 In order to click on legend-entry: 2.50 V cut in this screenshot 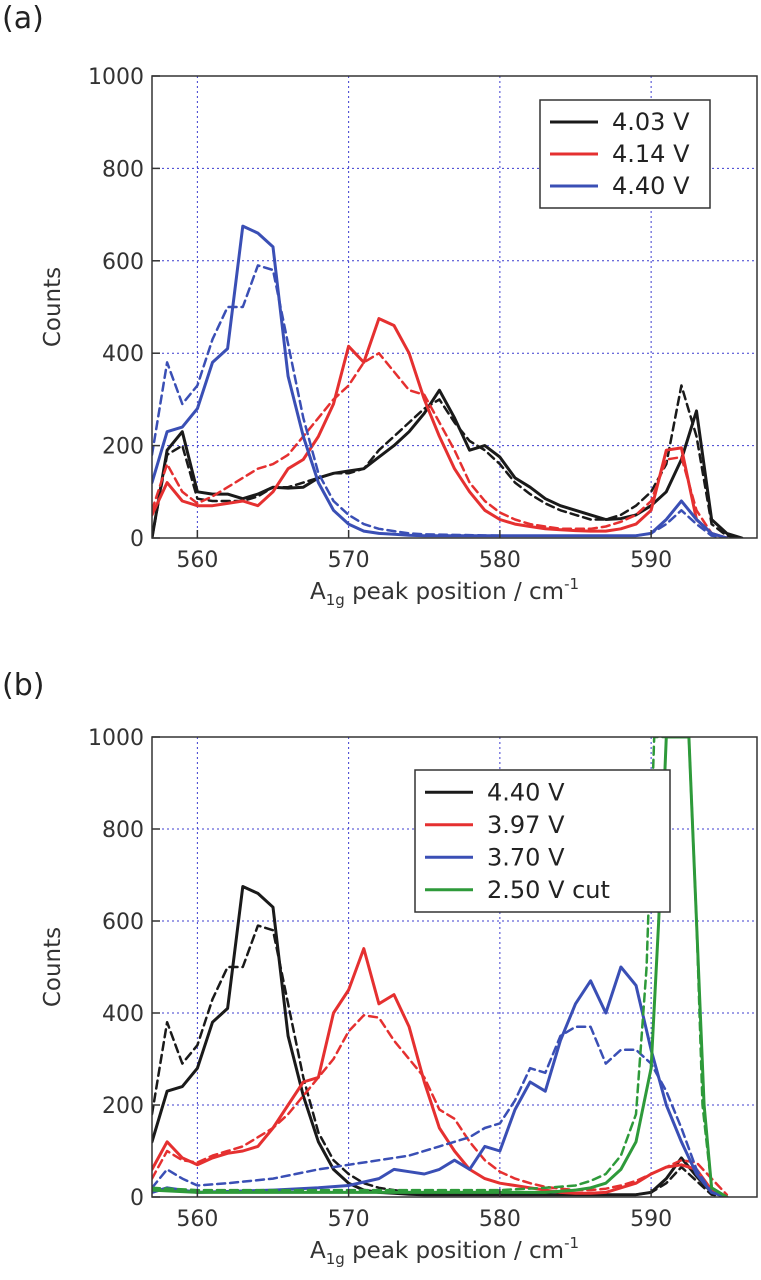, I will do `click(548, 890)`.